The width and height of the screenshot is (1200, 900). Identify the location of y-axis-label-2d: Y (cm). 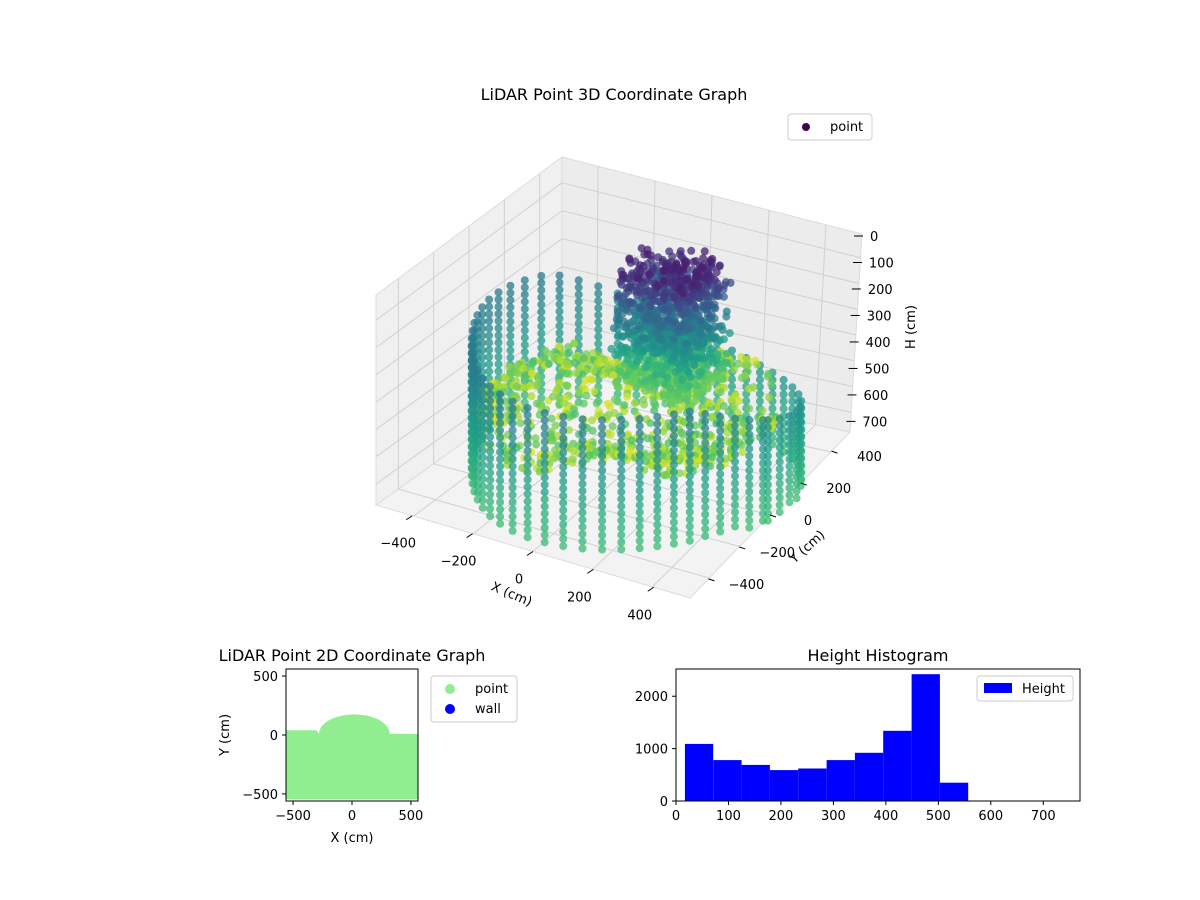
(225, 735).